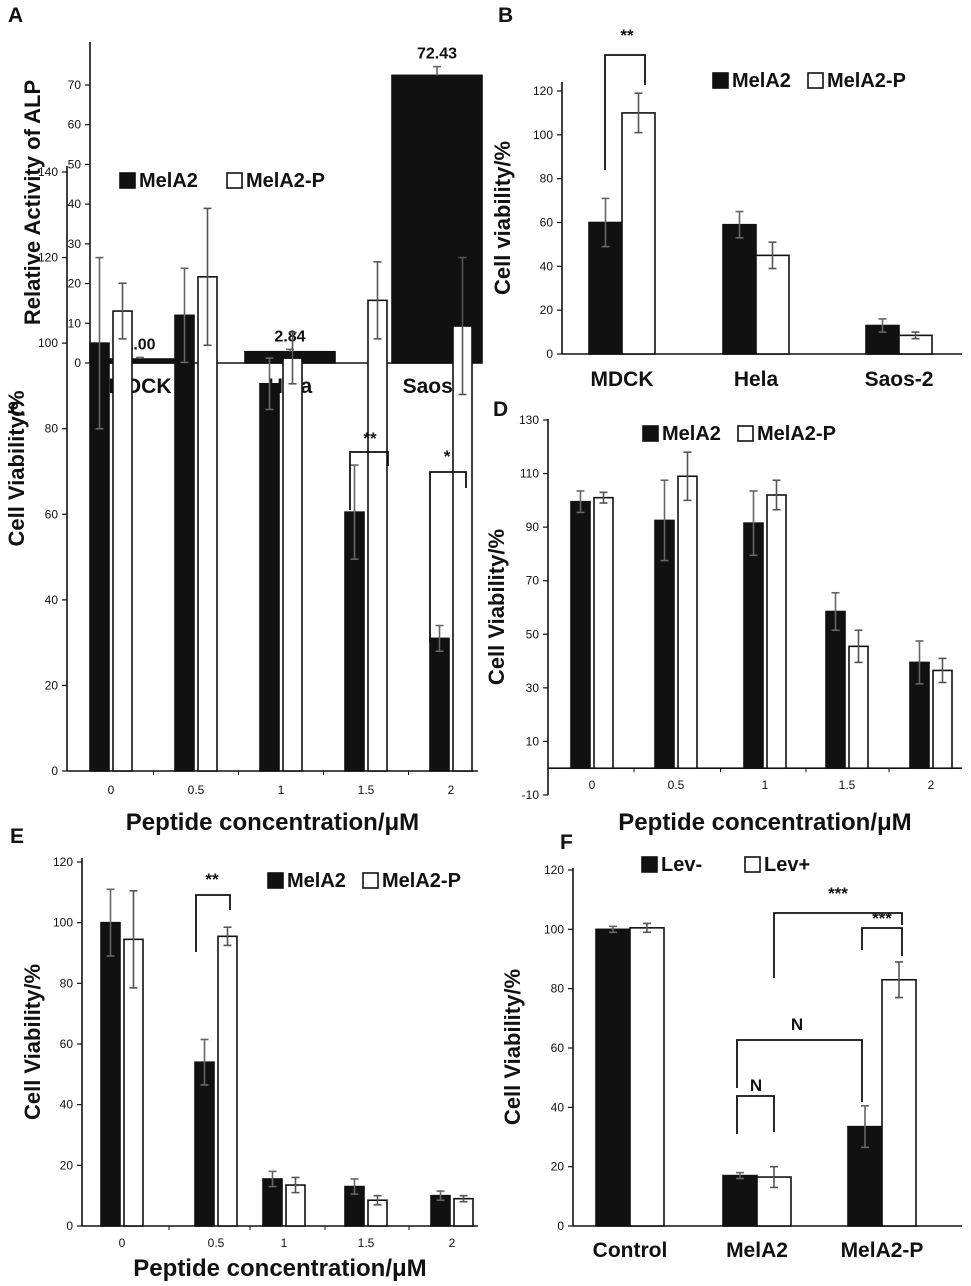  Describe the element at coordinates (67, 983) in the screenshot. I see `y-tick-label: 80` at that location.